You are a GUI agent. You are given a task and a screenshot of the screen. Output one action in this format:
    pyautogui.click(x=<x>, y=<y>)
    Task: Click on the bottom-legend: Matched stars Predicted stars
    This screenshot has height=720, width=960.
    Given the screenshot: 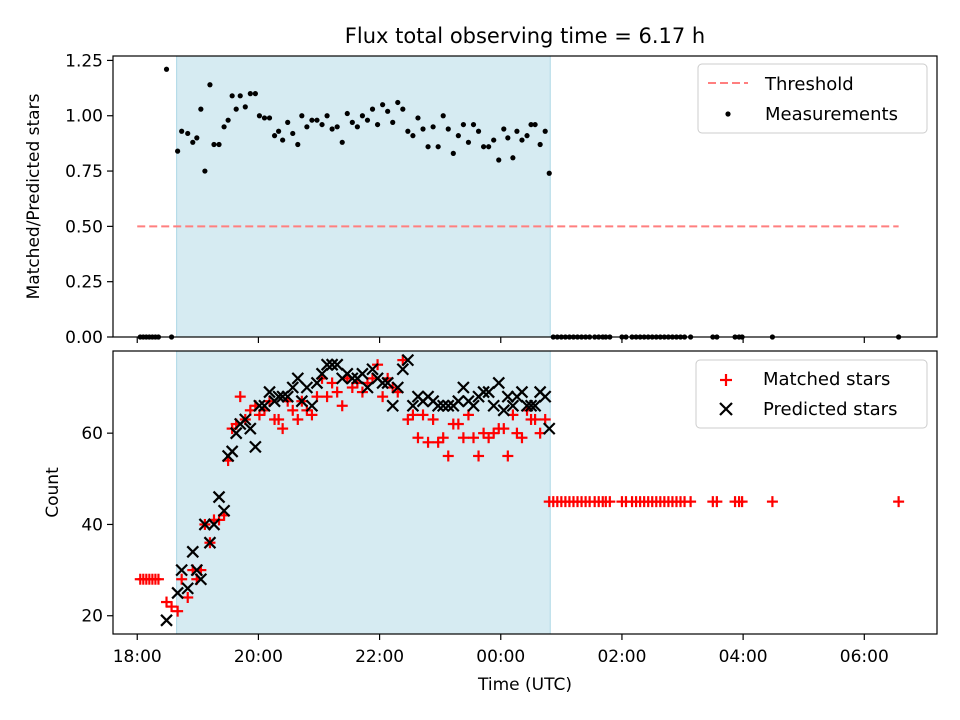 What is the action you would take?
    pyautogui.click(x=811, y=394)
    